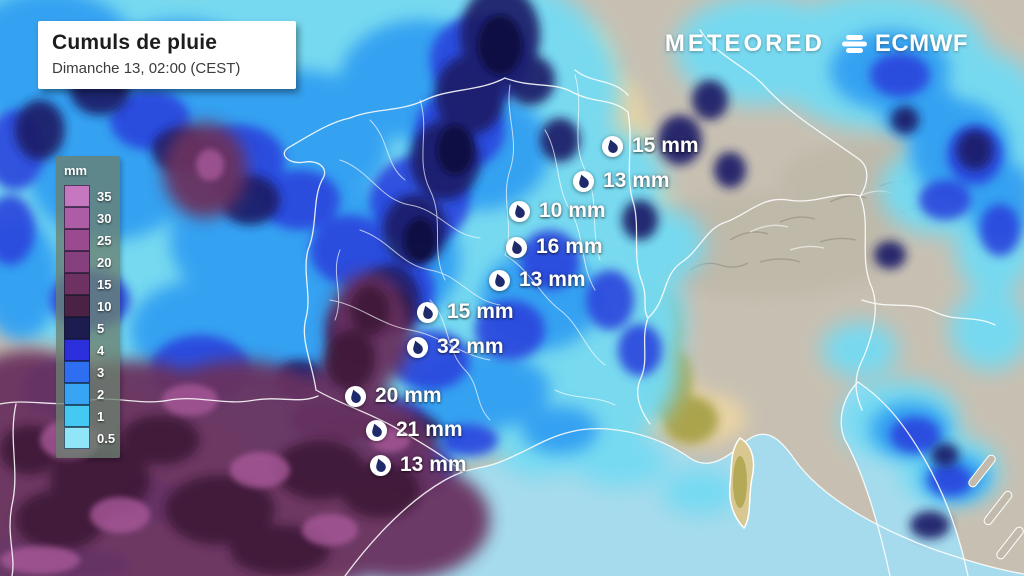 This screenshot has width=1024, height=576. I want to click on legend-scale: 35 30 25 20 15 10 5 4 3 2 1, so click(90, 316).